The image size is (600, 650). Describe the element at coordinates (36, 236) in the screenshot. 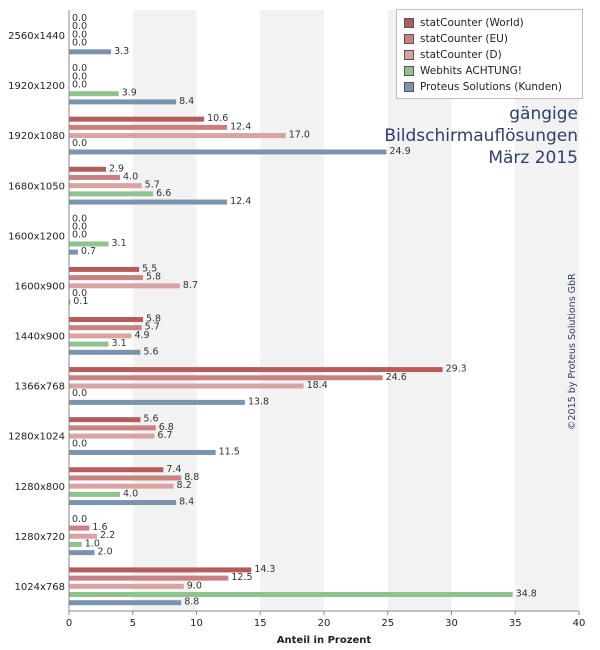

I see `category-label: 1600x1200` at that location.